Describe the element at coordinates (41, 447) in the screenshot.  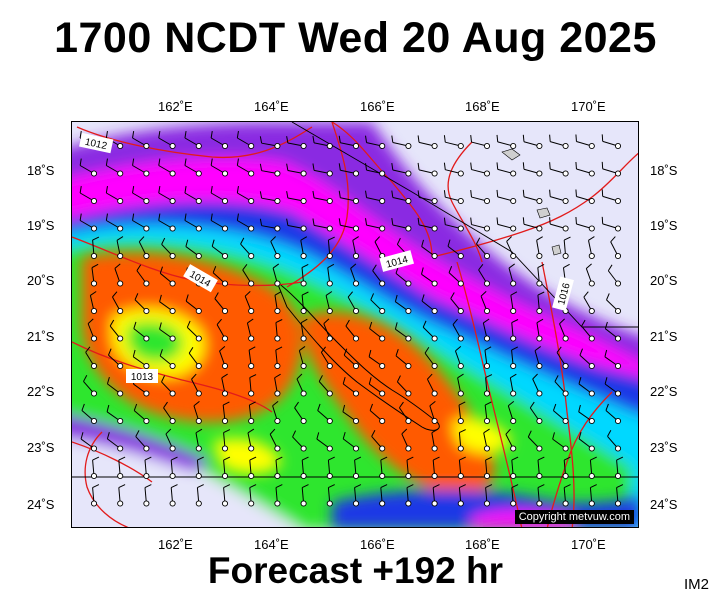
I see `lat-tick-left: 23˚S` at that location.